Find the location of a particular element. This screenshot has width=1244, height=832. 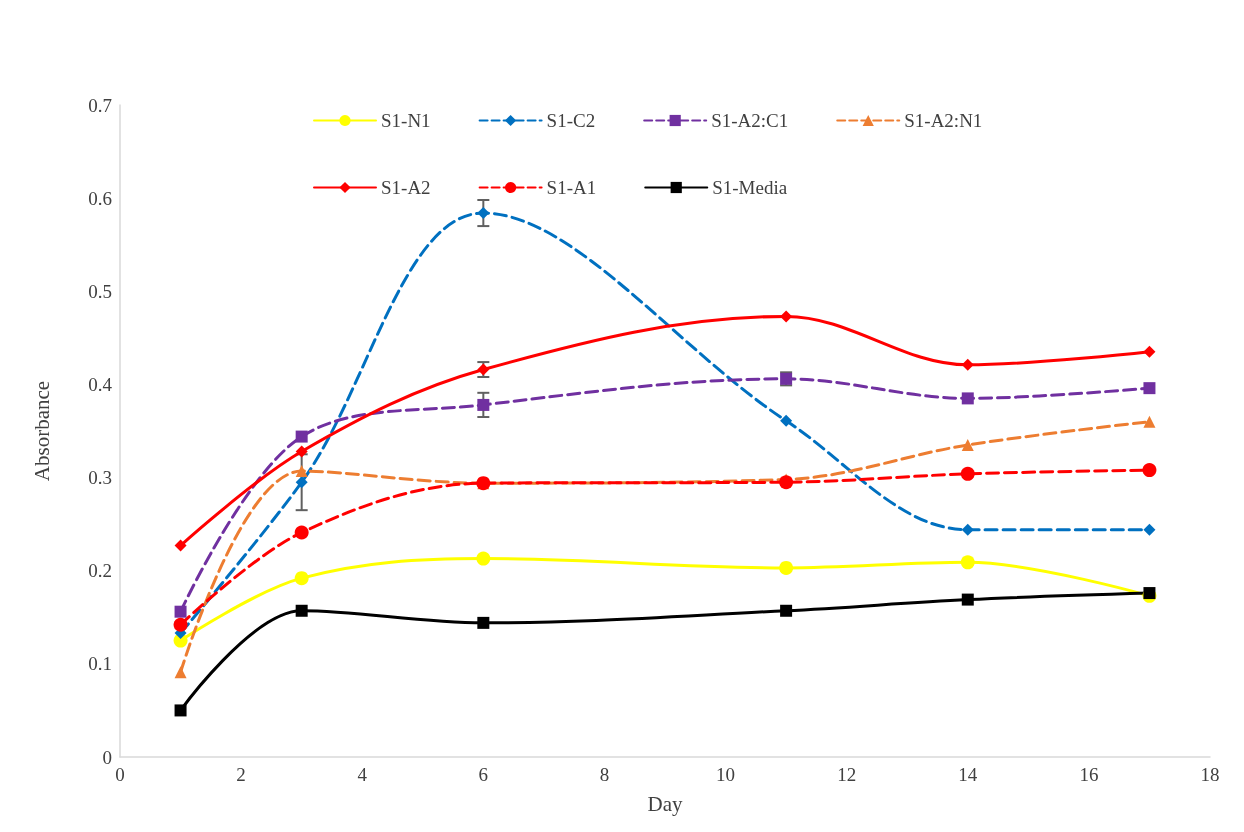

y-tick-label: 0 is located at coordinates (107, 757).